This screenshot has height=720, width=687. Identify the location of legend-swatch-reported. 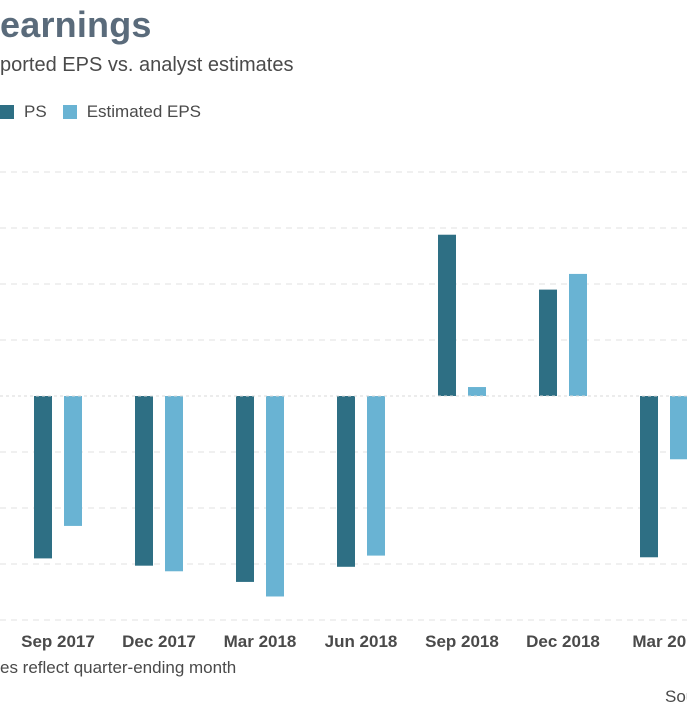
(7, 112).